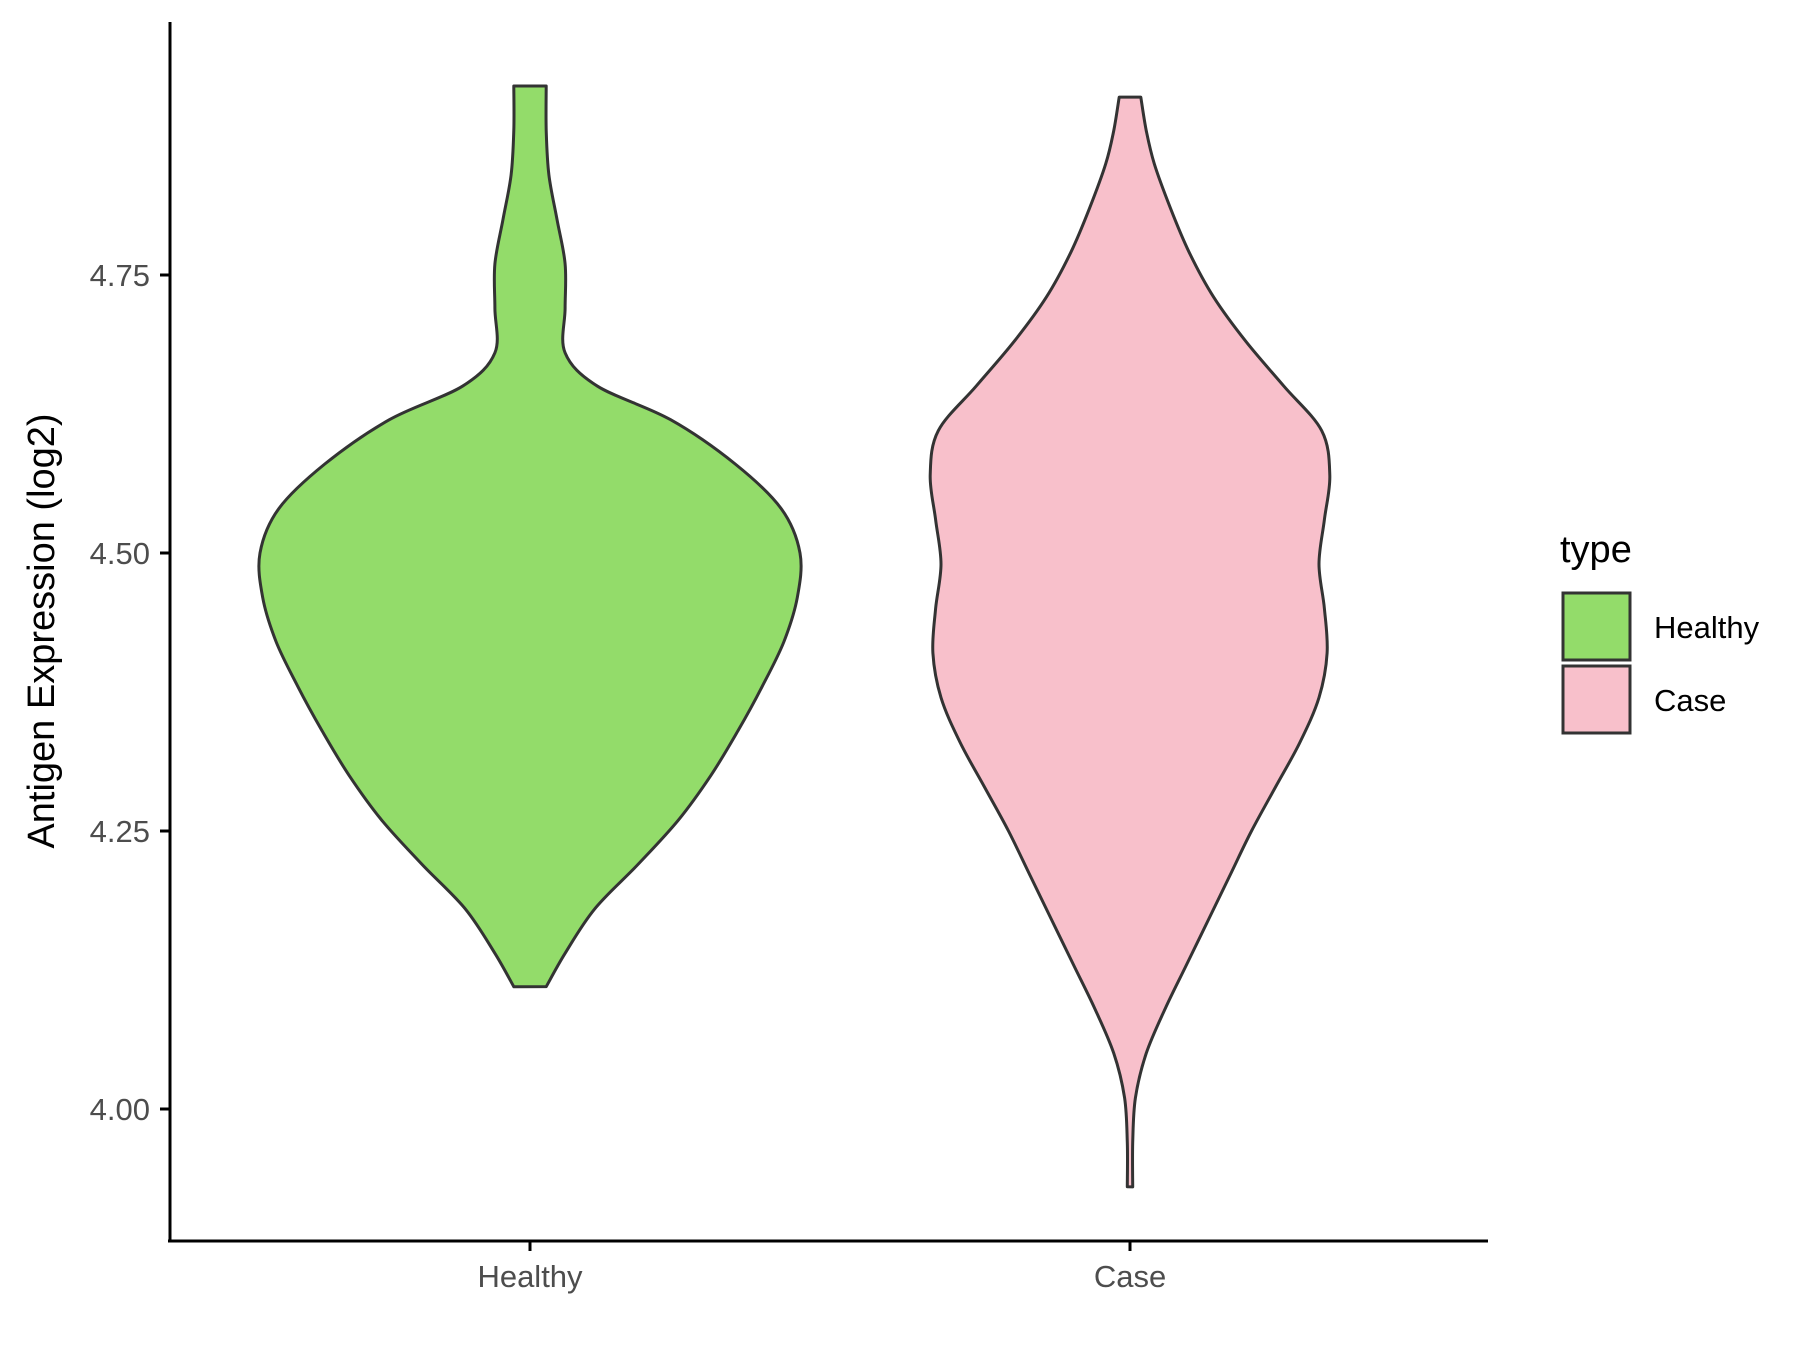  Describe the element at coordinates (120, 1109) in the screenshot. I see `y-tick-label: 4.00` at that location.